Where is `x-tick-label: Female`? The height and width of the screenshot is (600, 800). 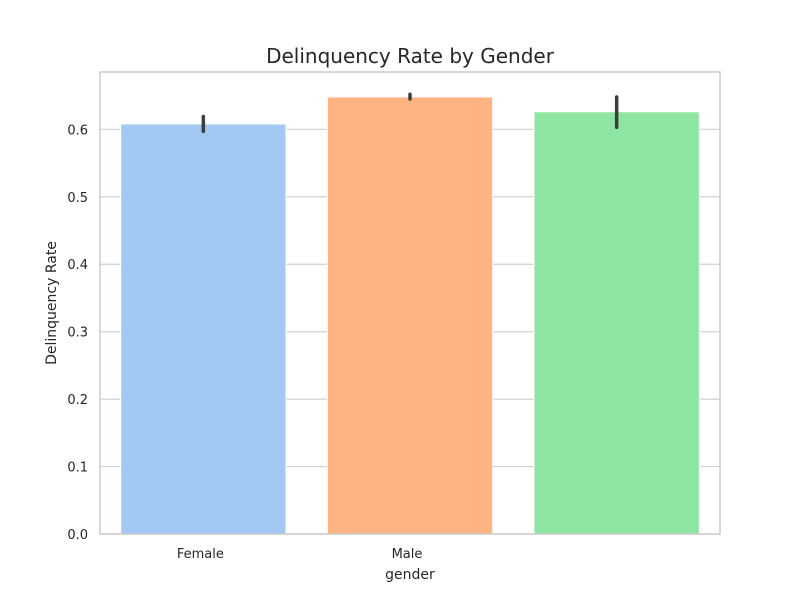 x-tick-label: Female is located at coordinates (200, 554).